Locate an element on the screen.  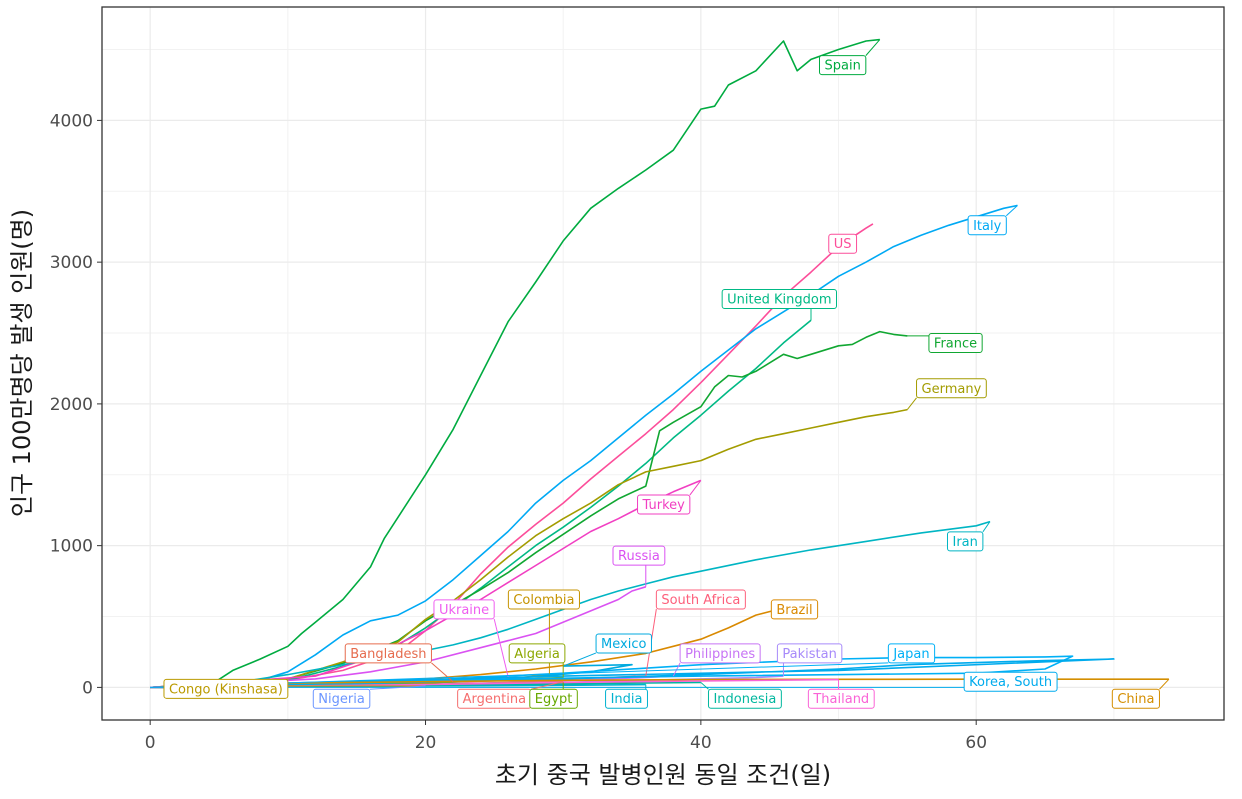
label-text: Thailand is located at coordinates (840, 699).